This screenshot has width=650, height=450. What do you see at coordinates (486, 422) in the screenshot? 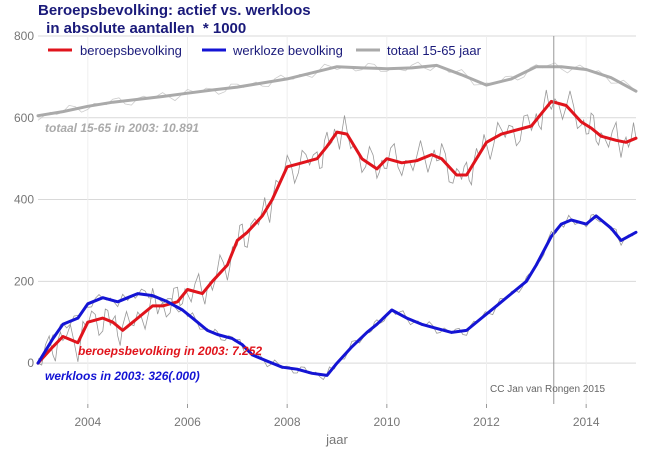
I see `x-tick-label-2012: 2012` at bounding box center [486, 422].